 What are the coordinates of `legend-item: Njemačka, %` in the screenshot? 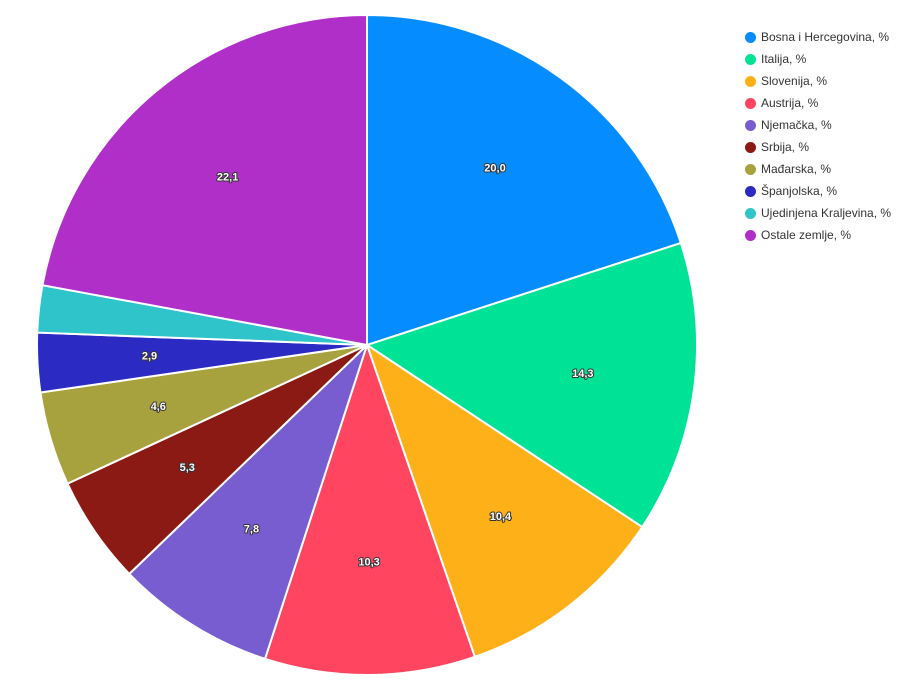 It's located at (818, 125).